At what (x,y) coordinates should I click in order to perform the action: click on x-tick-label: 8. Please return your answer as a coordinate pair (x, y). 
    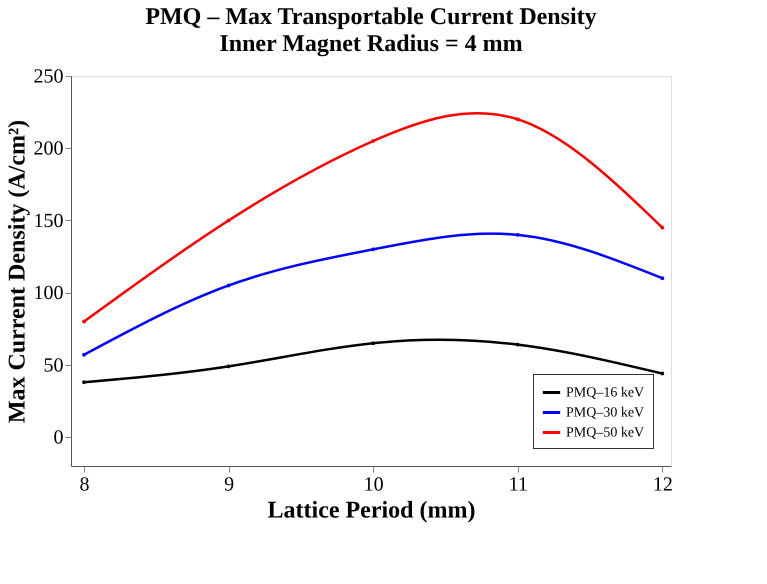
    Looking at the image, I should click on (85, 485).